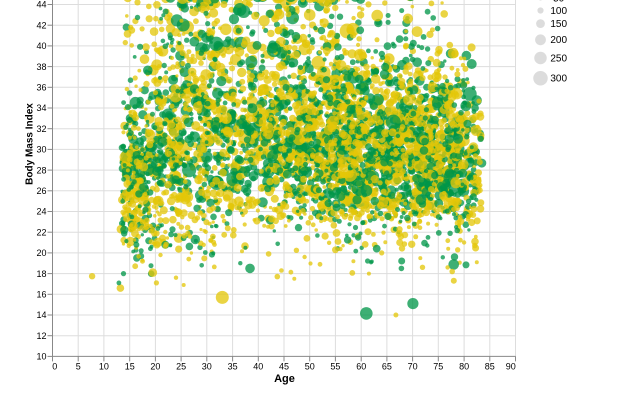 Image resolution: width=640 pixels, height=400 pixels. What do you see at coordinates (41, 295) in the screenshot?
I see `svg-text: 16` at bounding box center [41, 295].